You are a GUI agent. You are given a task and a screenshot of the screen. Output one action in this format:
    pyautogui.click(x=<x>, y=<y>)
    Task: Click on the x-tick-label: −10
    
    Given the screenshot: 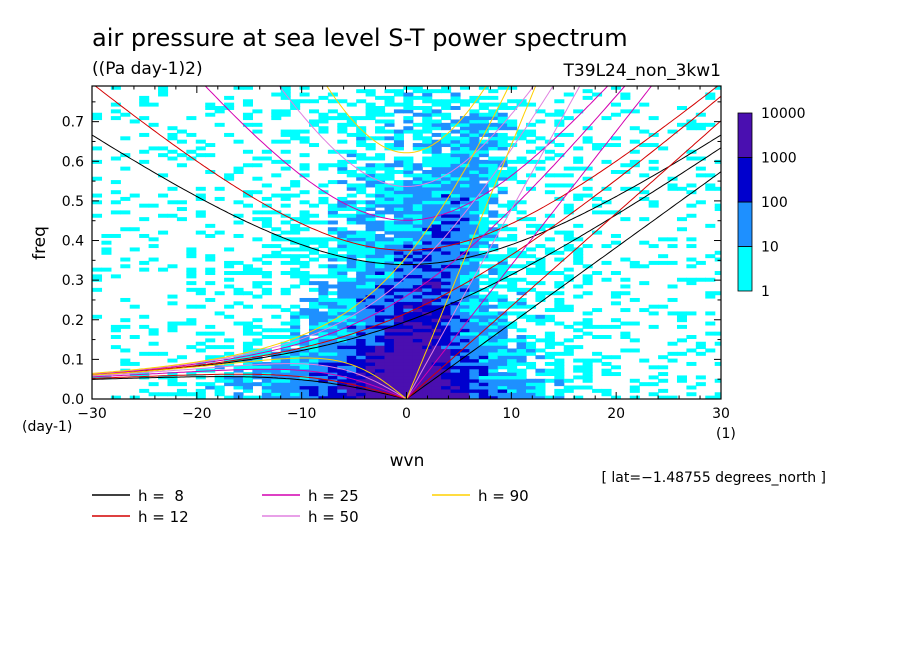 What is the action you would take?
    pyautogui.click(x=302, y=414)
    